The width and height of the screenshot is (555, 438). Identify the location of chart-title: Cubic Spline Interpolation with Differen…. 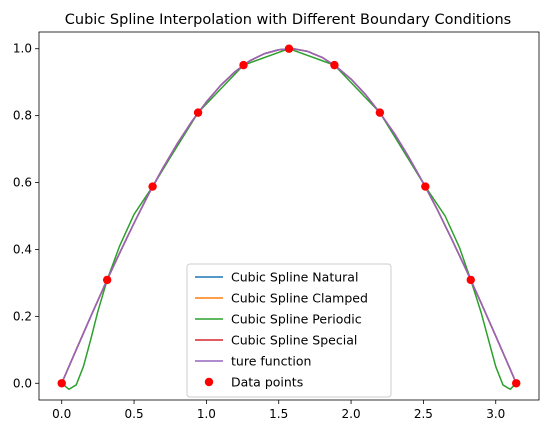
(288, 20).